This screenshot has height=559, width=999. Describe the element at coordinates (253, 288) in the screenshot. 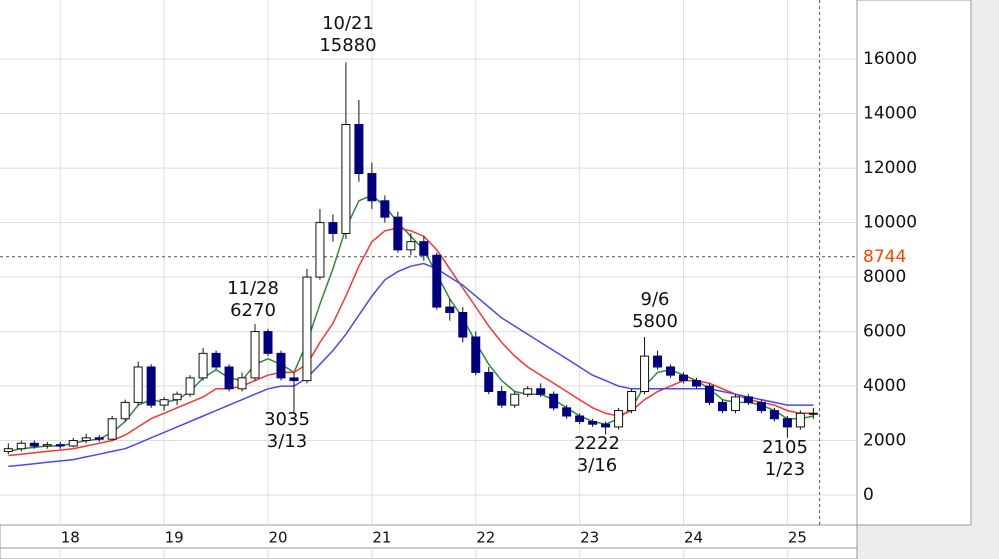

I see `annotation: 11/28` at that location.